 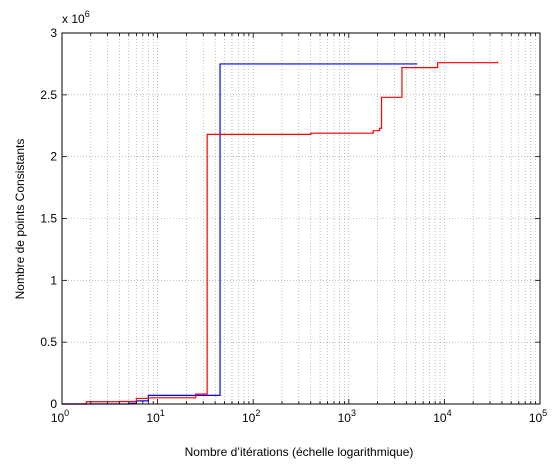 What do you see at coordinates (299, 416) in the screenshot?
I see `x-tick-labels: 10⁰ 10¹ 10² 10³ 10⁴ 10⁵` at bounding box center [299, 416].